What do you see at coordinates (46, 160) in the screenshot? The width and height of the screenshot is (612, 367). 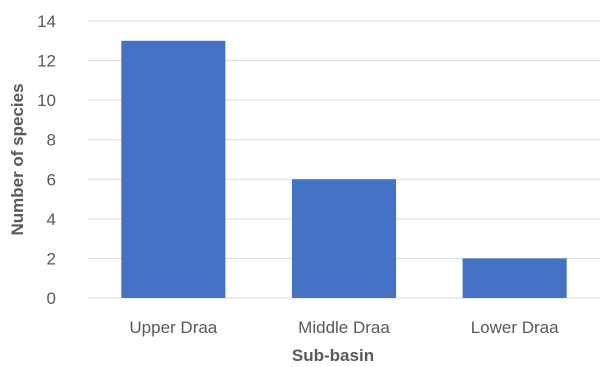 I see `y-axis-ticks: 0 2 4 6 8 10 12 14` at bounding box center [46, 160].